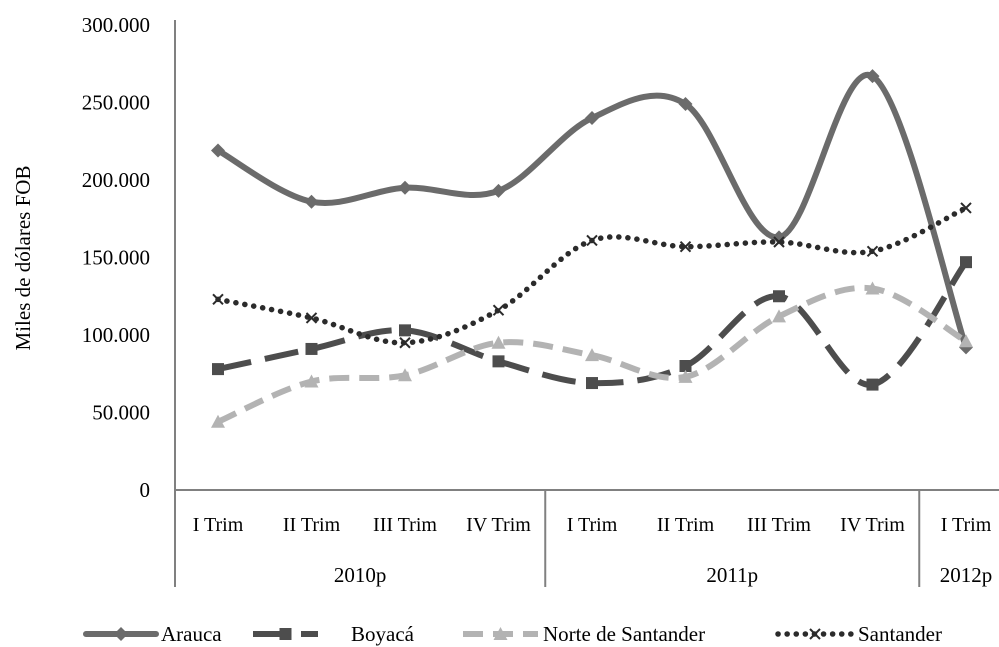 The width and height of the screenshot is (999, 647). I want to click on legend-item: Boyacá, so click(334, 634).